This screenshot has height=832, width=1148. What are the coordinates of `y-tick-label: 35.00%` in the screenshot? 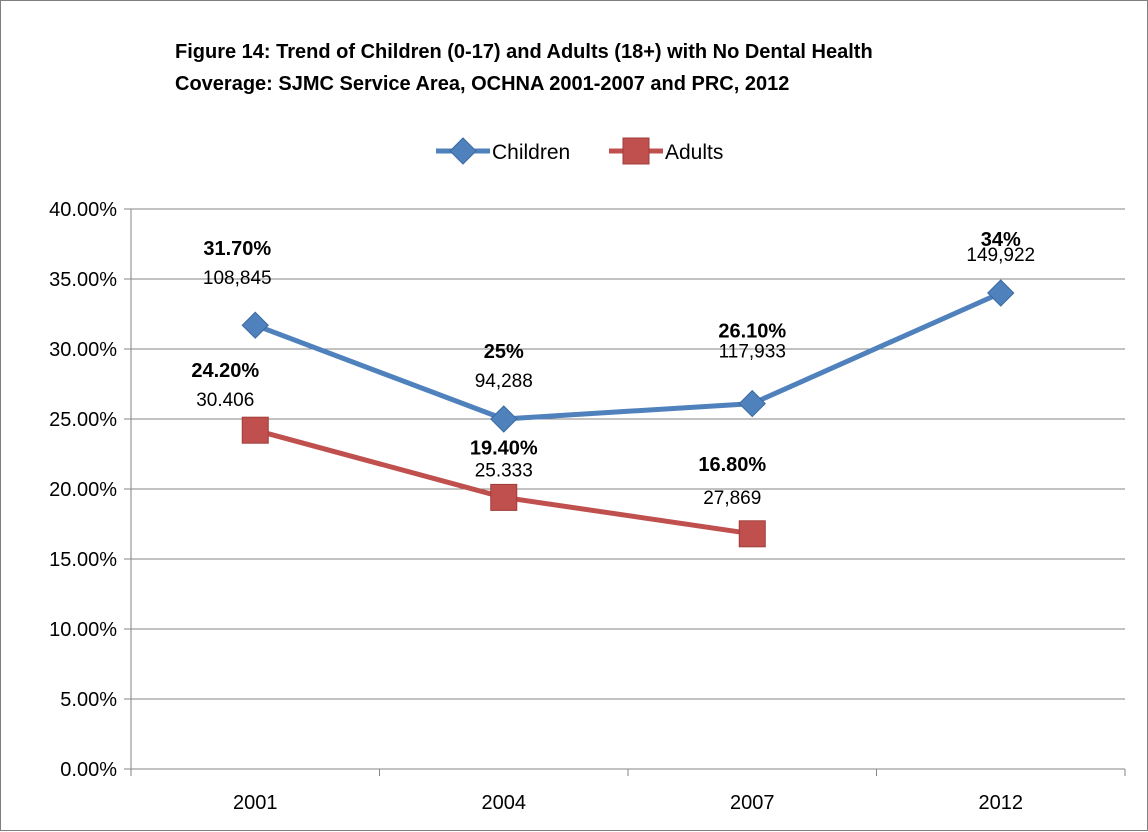 It's located at (83, 280).